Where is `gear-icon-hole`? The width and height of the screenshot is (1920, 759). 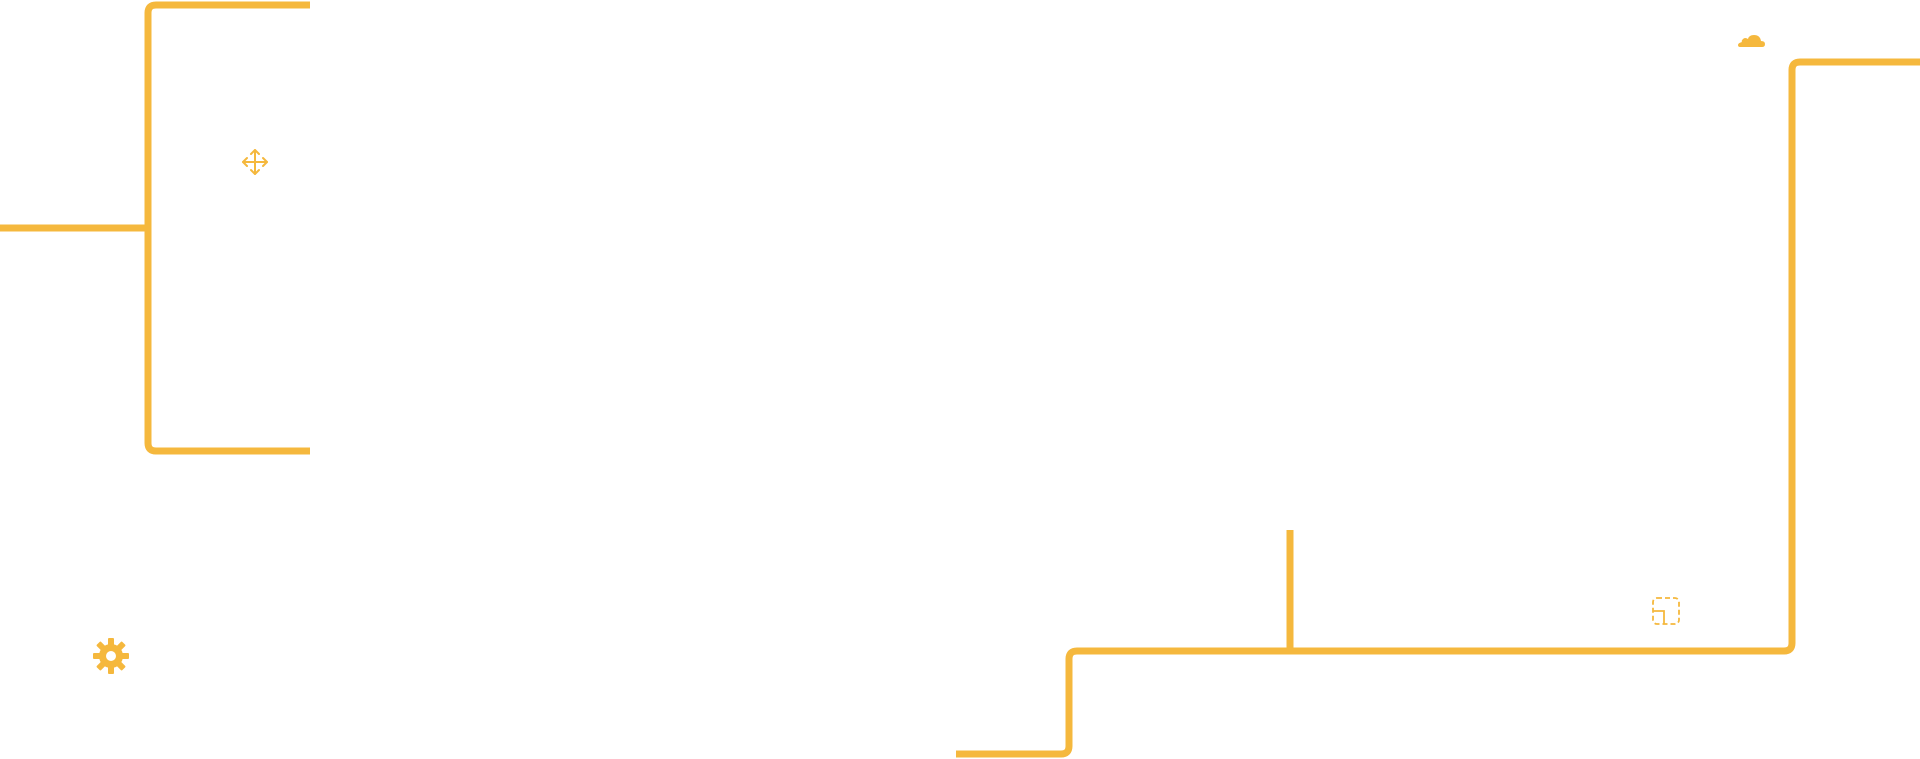 gear-icon-hole is located at coordinates (111, 656).